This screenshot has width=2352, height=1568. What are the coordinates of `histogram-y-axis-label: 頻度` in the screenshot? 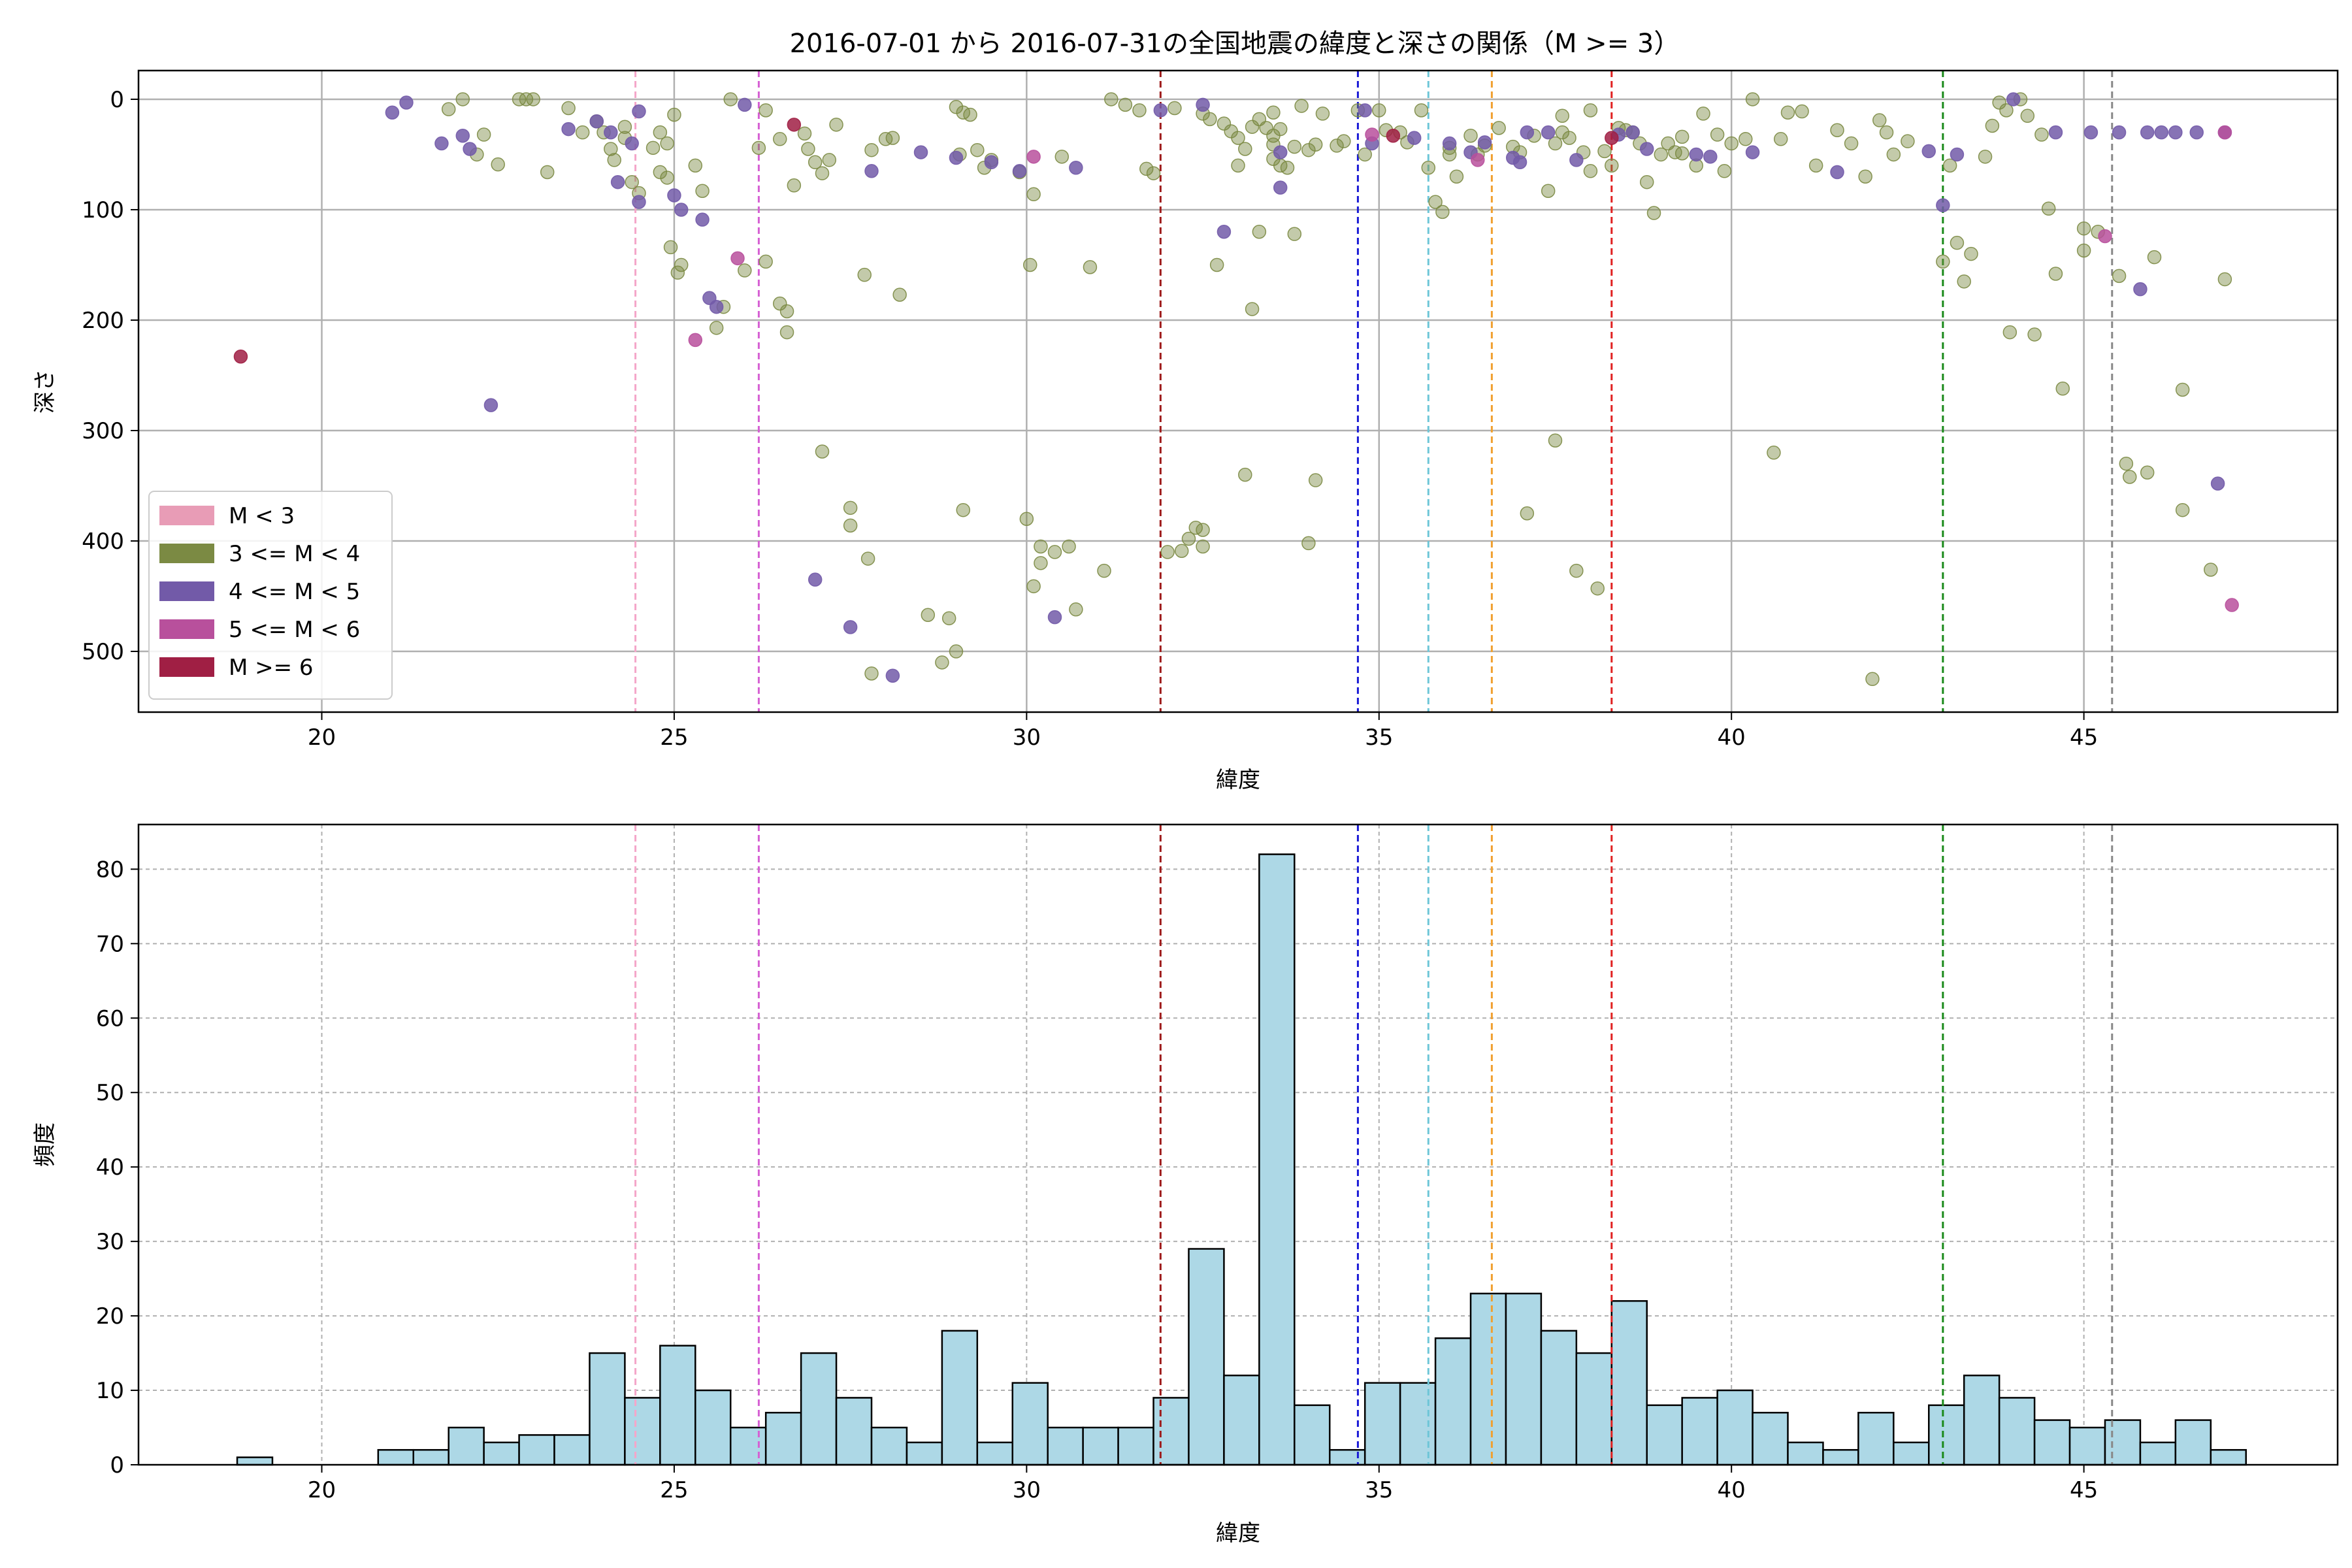 It's located at (45, 1144).